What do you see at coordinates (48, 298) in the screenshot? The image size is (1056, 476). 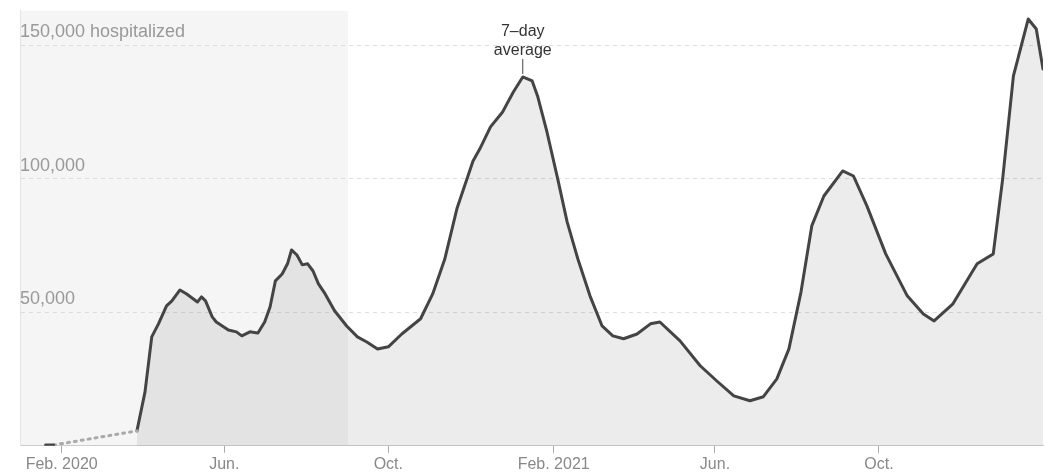 I see `y-tick-label: 50,000` at bounding box center [48, 298].